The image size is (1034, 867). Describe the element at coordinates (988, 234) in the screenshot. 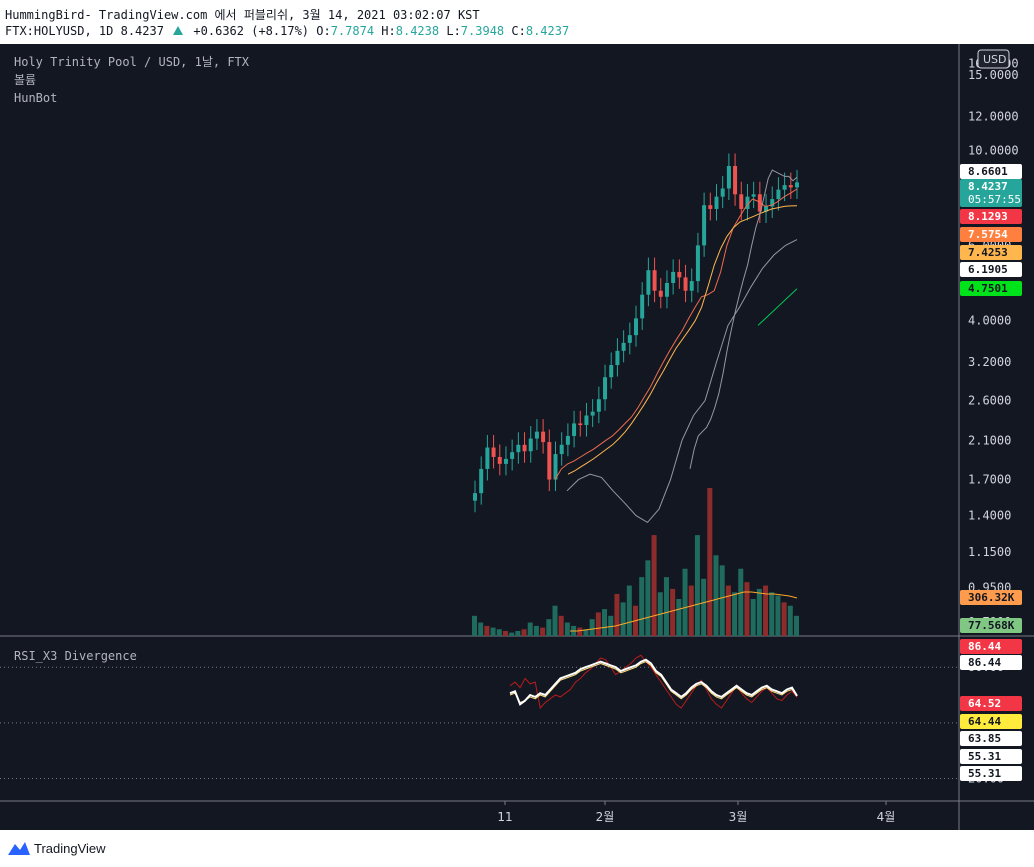

I see `price-label-3-text: 7.5754` at that location.